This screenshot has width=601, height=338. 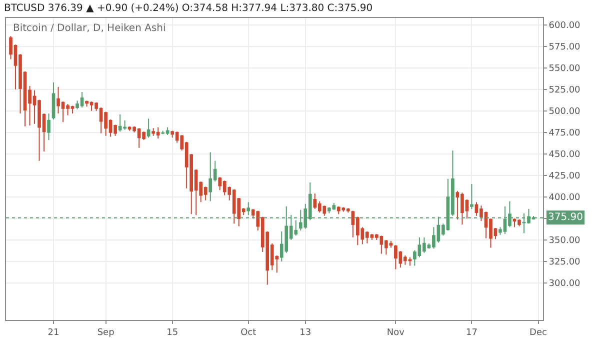 I want to click on y-tick-label: 475.00, so click(x=564, y=133).